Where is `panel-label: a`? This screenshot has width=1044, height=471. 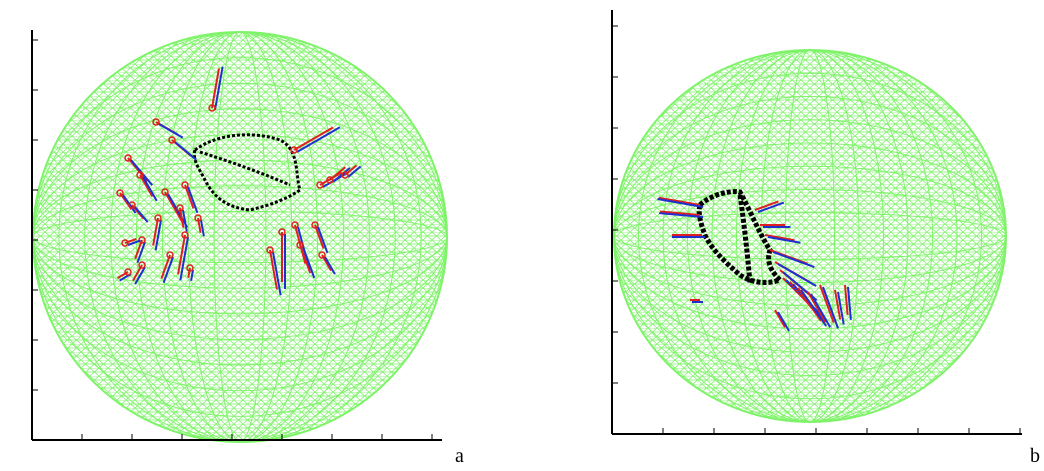 panel-label: a is located at coordinates (459, 456).